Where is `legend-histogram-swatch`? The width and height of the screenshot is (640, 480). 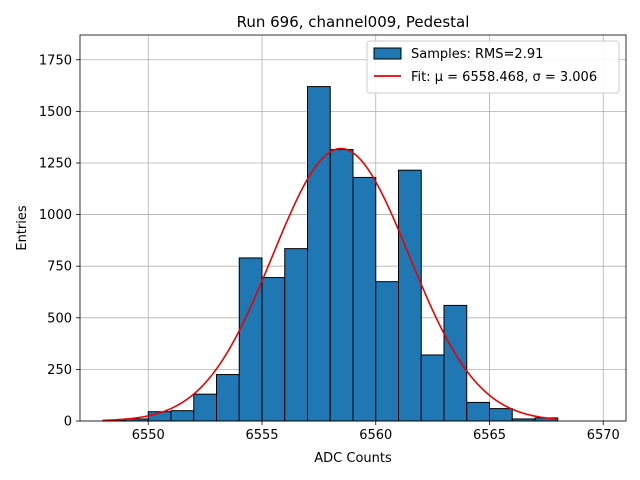
legend-histogram-swatch is located at coordinates (387, 53).